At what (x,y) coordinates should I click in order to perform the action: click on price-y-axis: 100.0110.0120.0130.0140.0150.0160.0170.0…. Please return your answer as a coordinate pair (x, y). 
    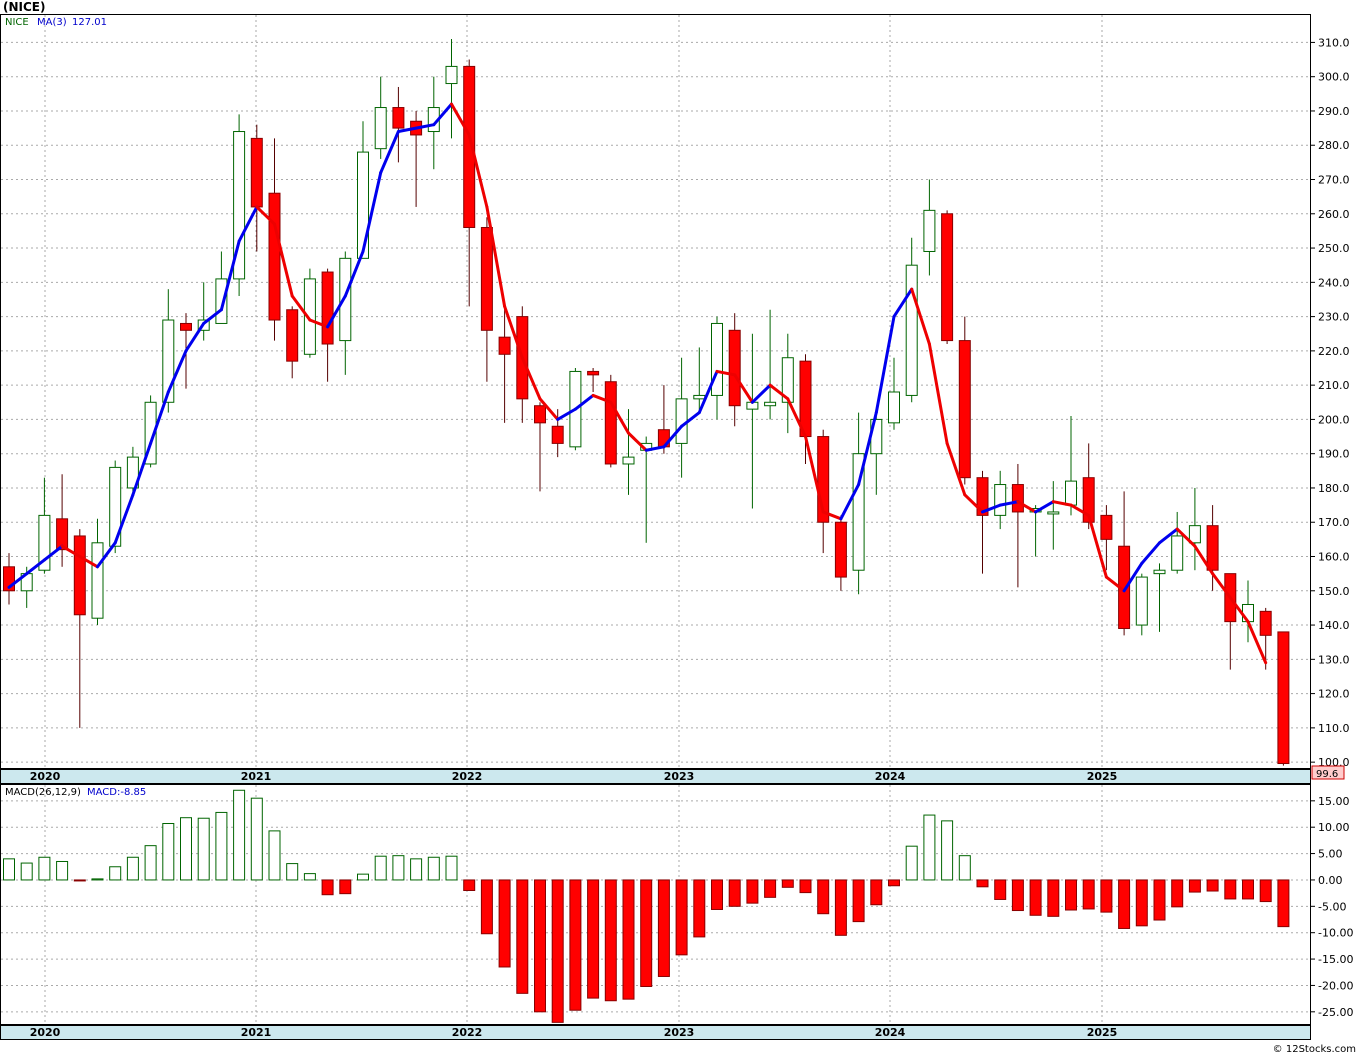
    Looking at the image, I should click on (1330, 402).